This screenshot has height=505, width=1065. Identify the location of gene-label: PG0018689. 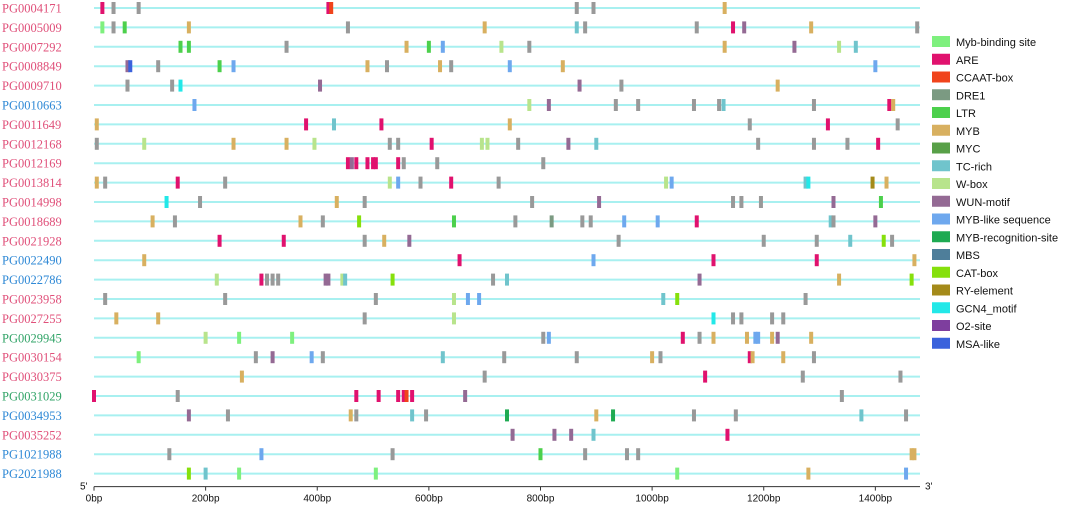
(32, 222).